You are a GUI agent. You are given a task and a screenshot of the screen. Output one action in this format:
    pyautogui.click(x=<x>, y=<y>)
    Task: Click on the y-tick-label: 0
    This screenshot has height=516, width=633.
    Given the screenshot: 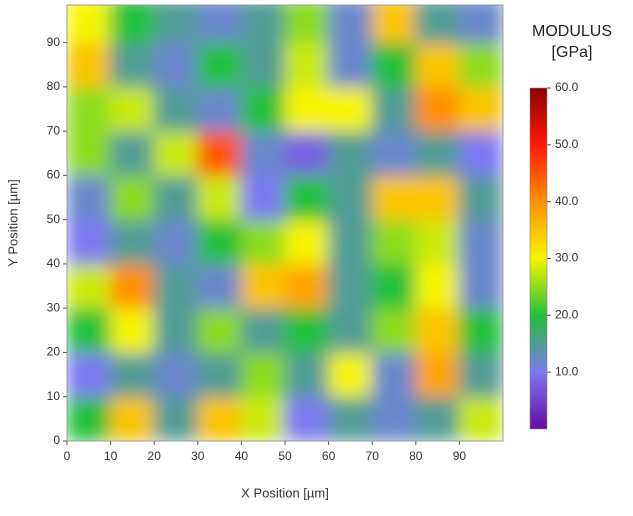 What is the action you would take?
    pyautogui.click(x=56, y=440)
    